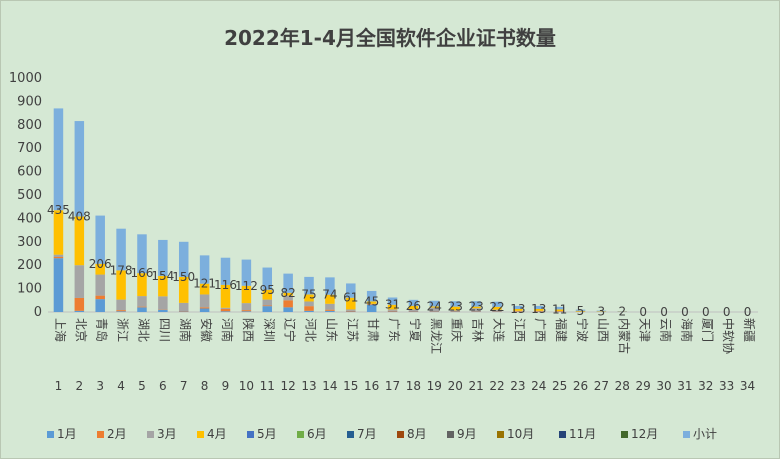 The height and width of the screenshot is (459, 780). Describe the element at coordinates (225, 285) in the screenshot. I see `data-label: 116` at that location.